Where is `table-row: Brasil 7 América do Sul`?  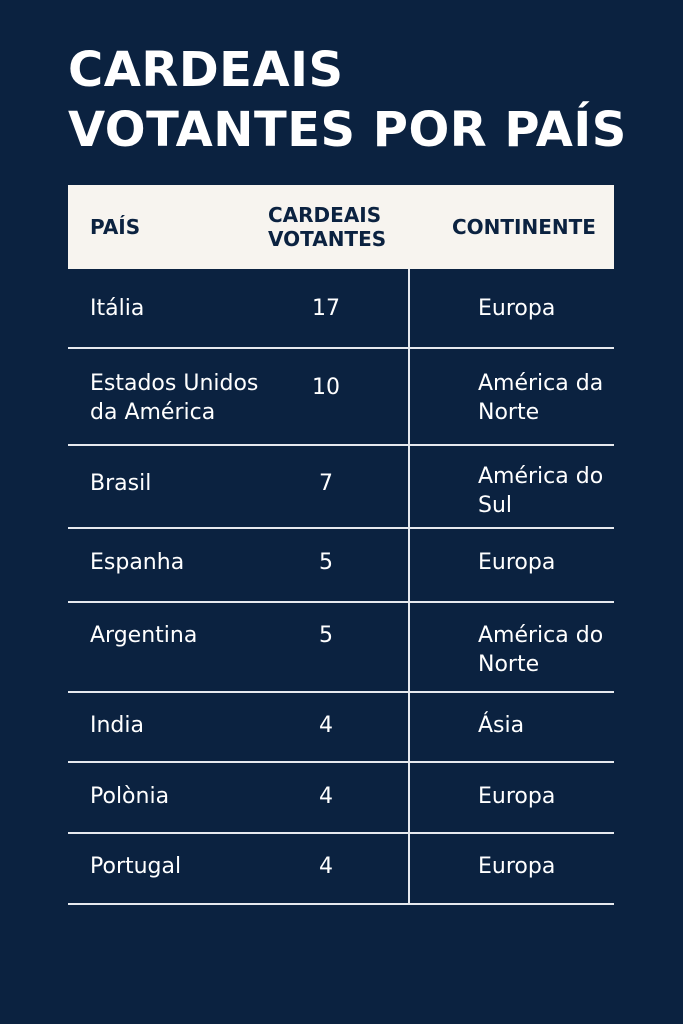
table-row: Brasil 7 América do Sul is located at coordinates (341, 487).